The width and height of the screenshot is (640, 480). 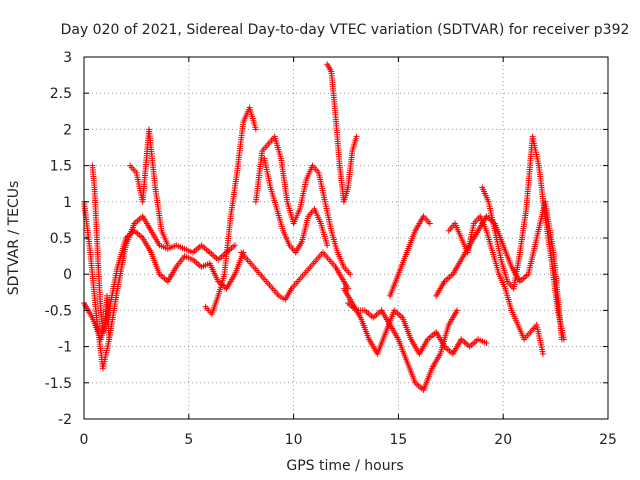 I want to click on y-tick-label: 2, so click(x=67, y=130).